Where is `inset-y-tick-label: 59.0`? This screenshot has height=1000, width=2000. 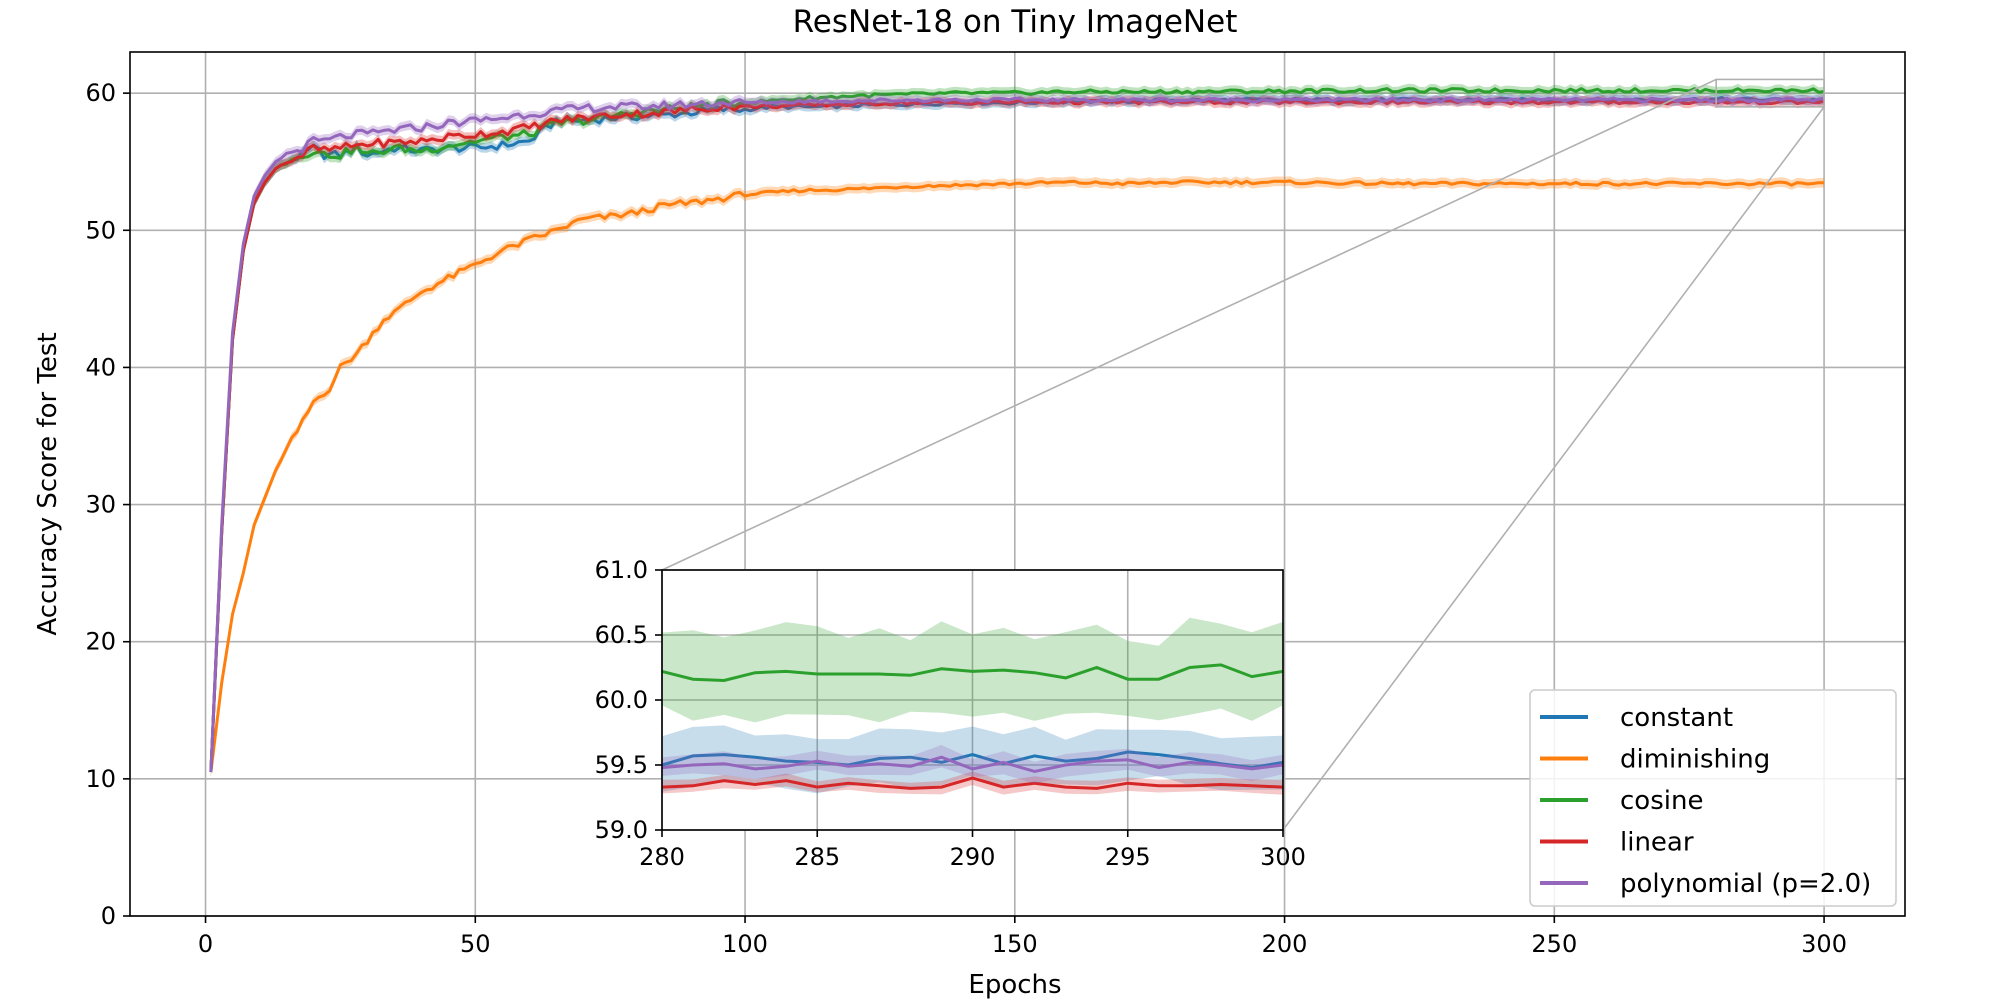
inset-y-tick-label: 59.0 is located at coordinates (621, 830).